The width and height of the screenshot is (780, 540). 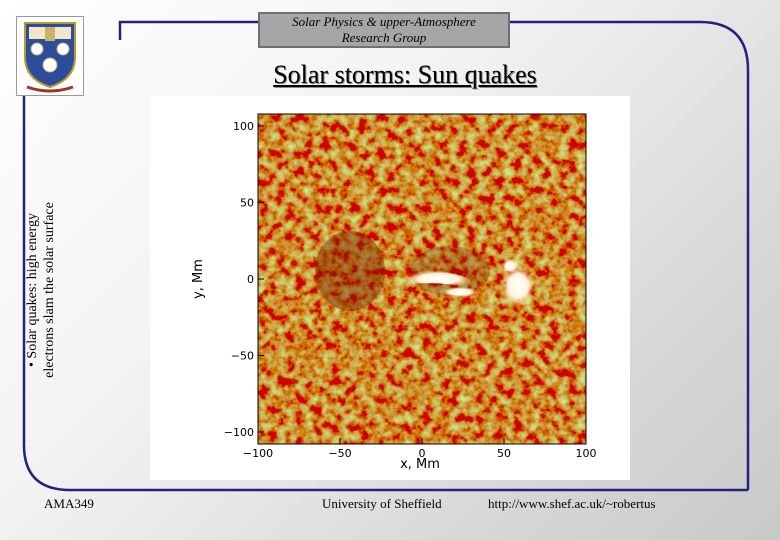 I want to click on x-tick-label: 100, so click(x=586, y=453).